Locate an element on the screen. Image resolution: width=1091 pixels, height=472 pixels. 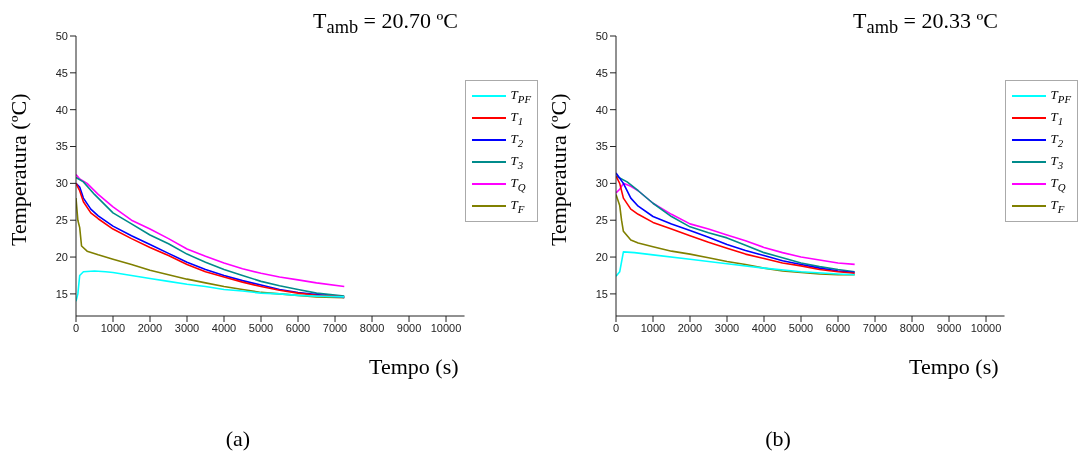
text: (b) is located at coordinates (778, 439).